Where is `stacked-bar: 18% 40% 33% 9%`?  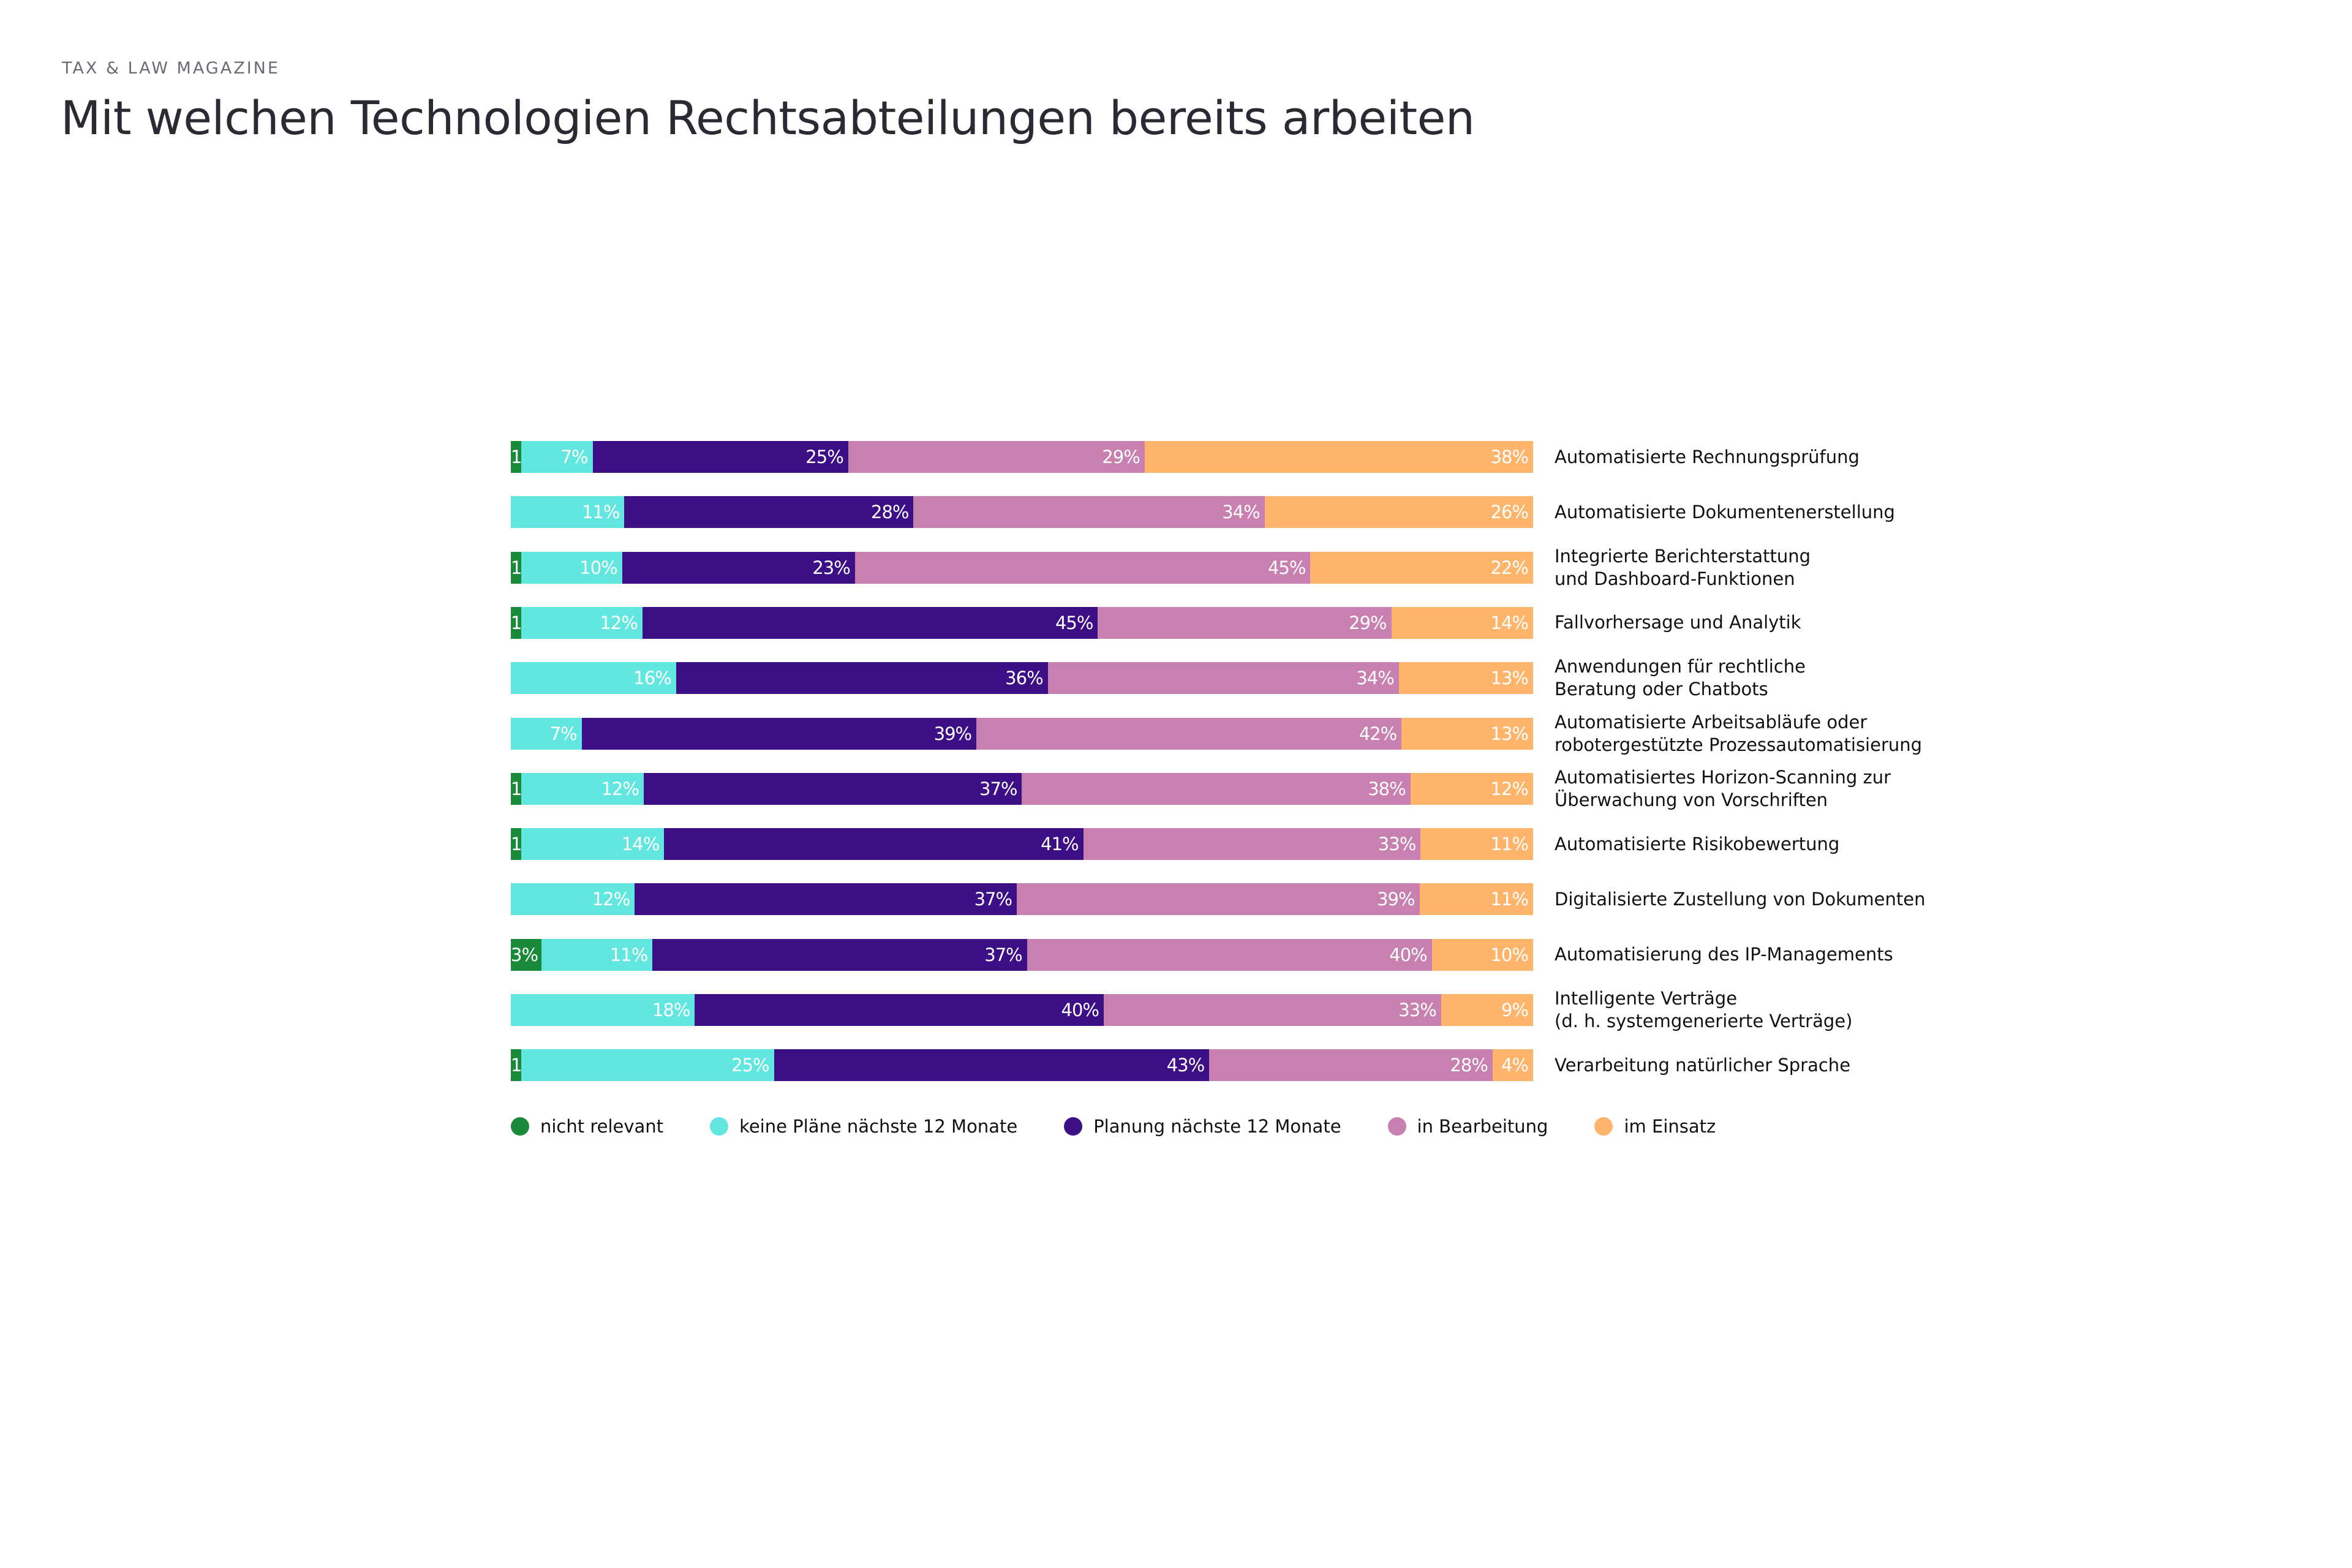 stacked-bar: 18% 40% 33% 9% is located at coordinates (1022, 1010).